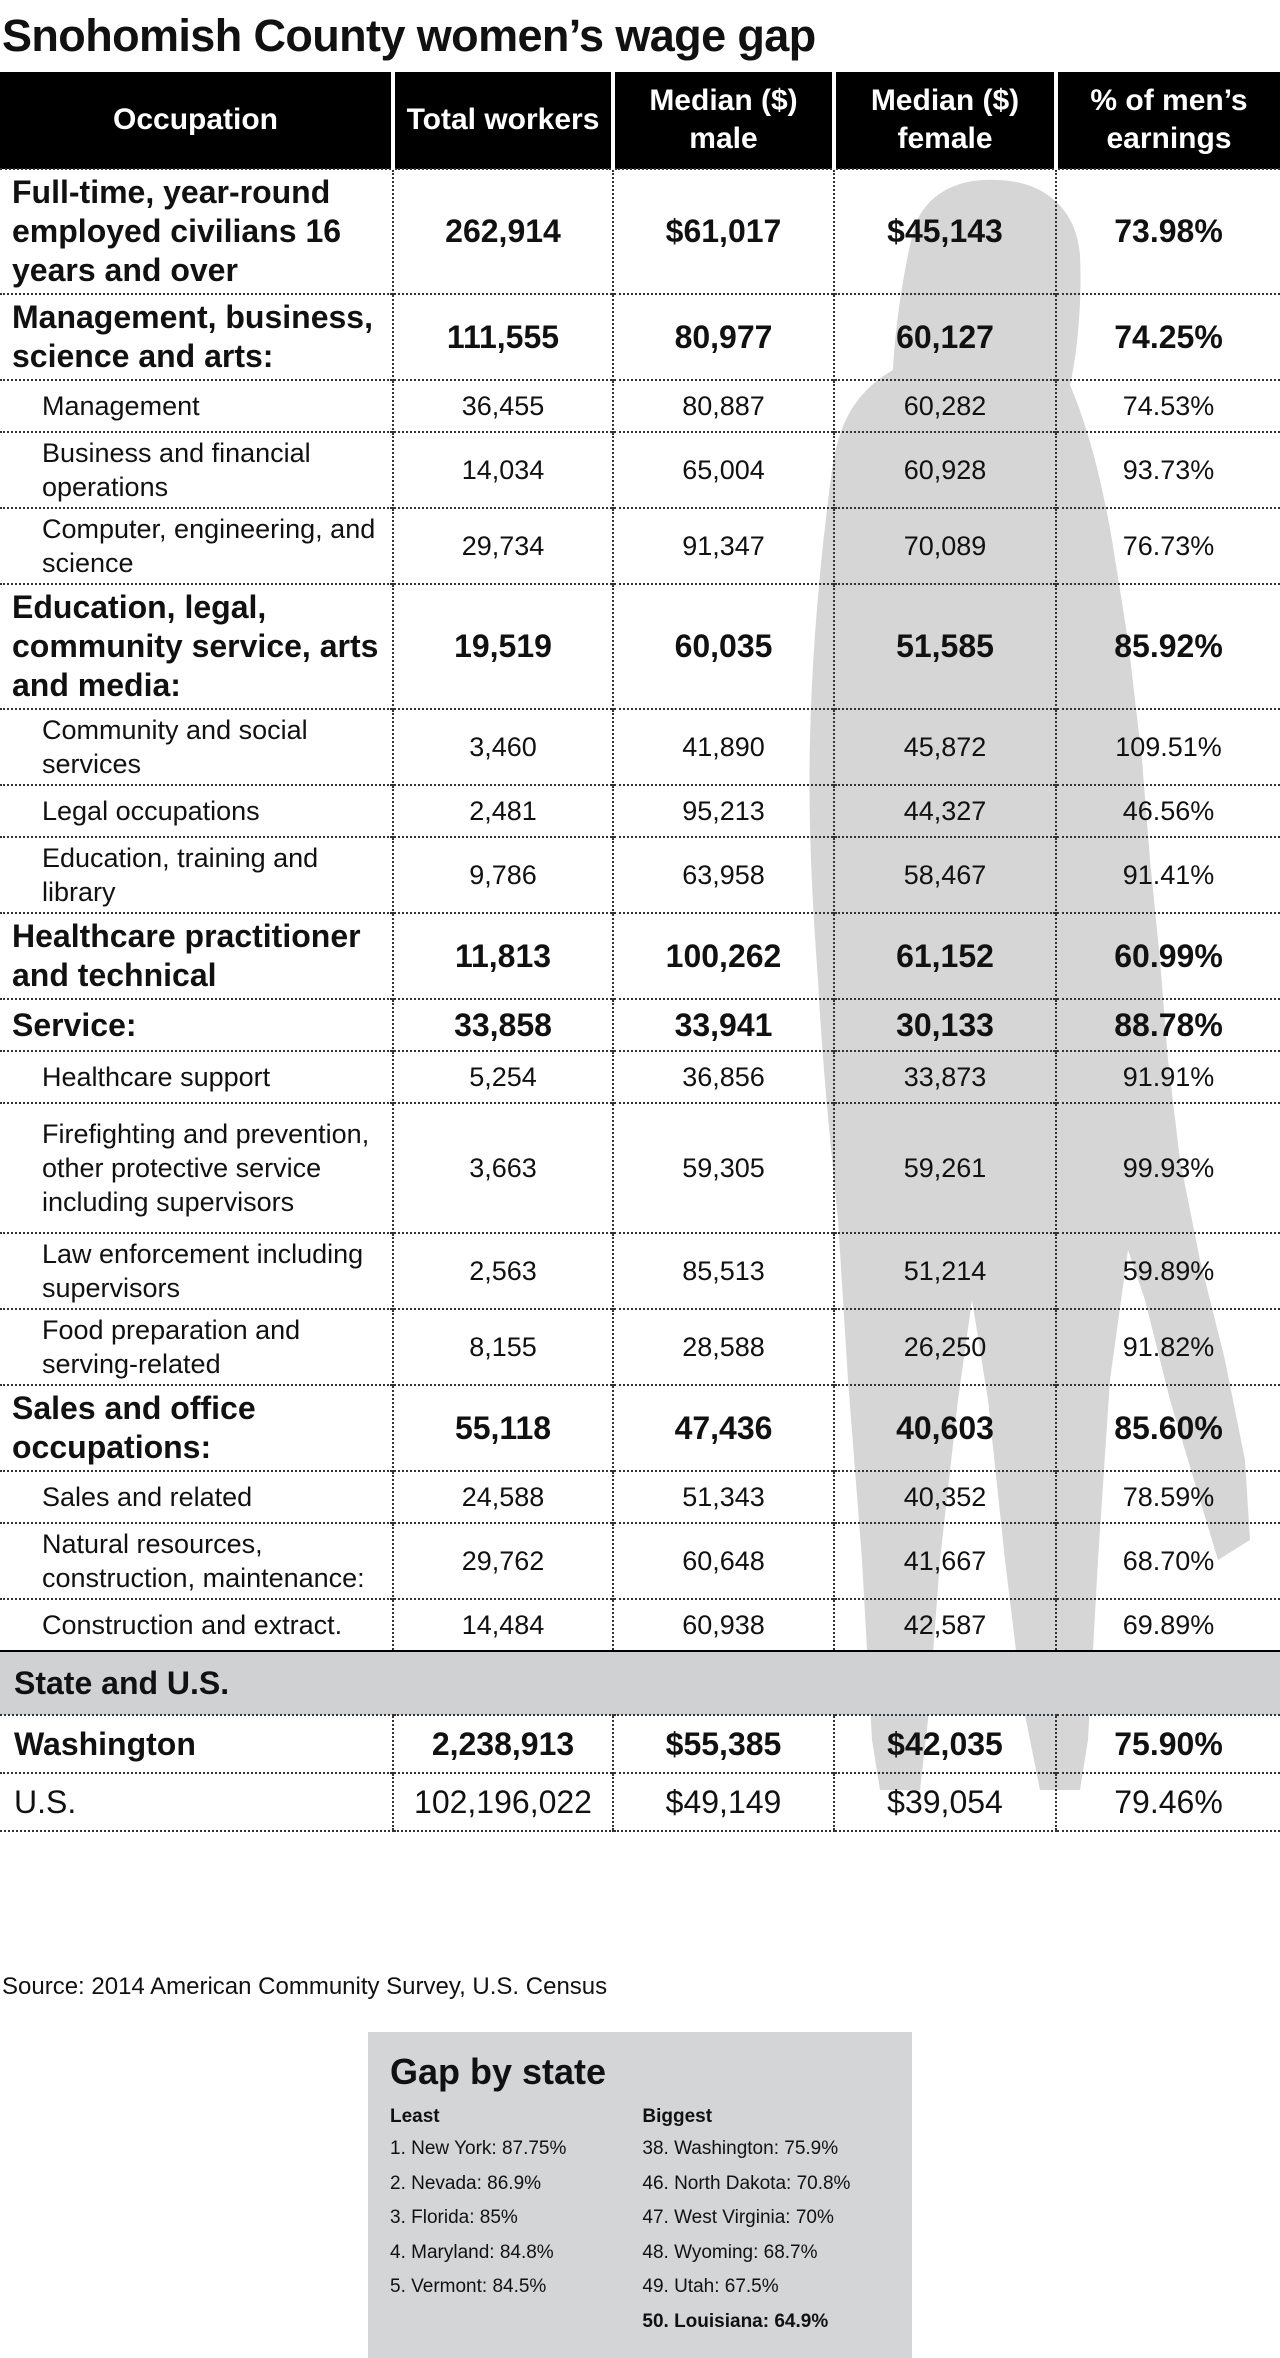  What do you see at coordinates (409, 35) in the screenshot?
I see `page-title: Snohomish County women’s wage gap` at bounding box center [409, 35].